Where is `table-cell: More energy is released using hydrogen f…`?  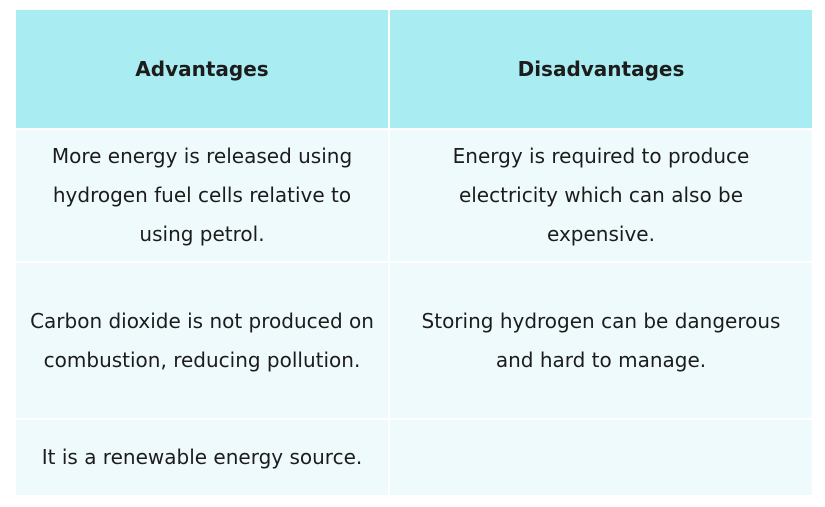 table-cell: More energy is released using hydrogen f… is located at coordinates (202, 195).